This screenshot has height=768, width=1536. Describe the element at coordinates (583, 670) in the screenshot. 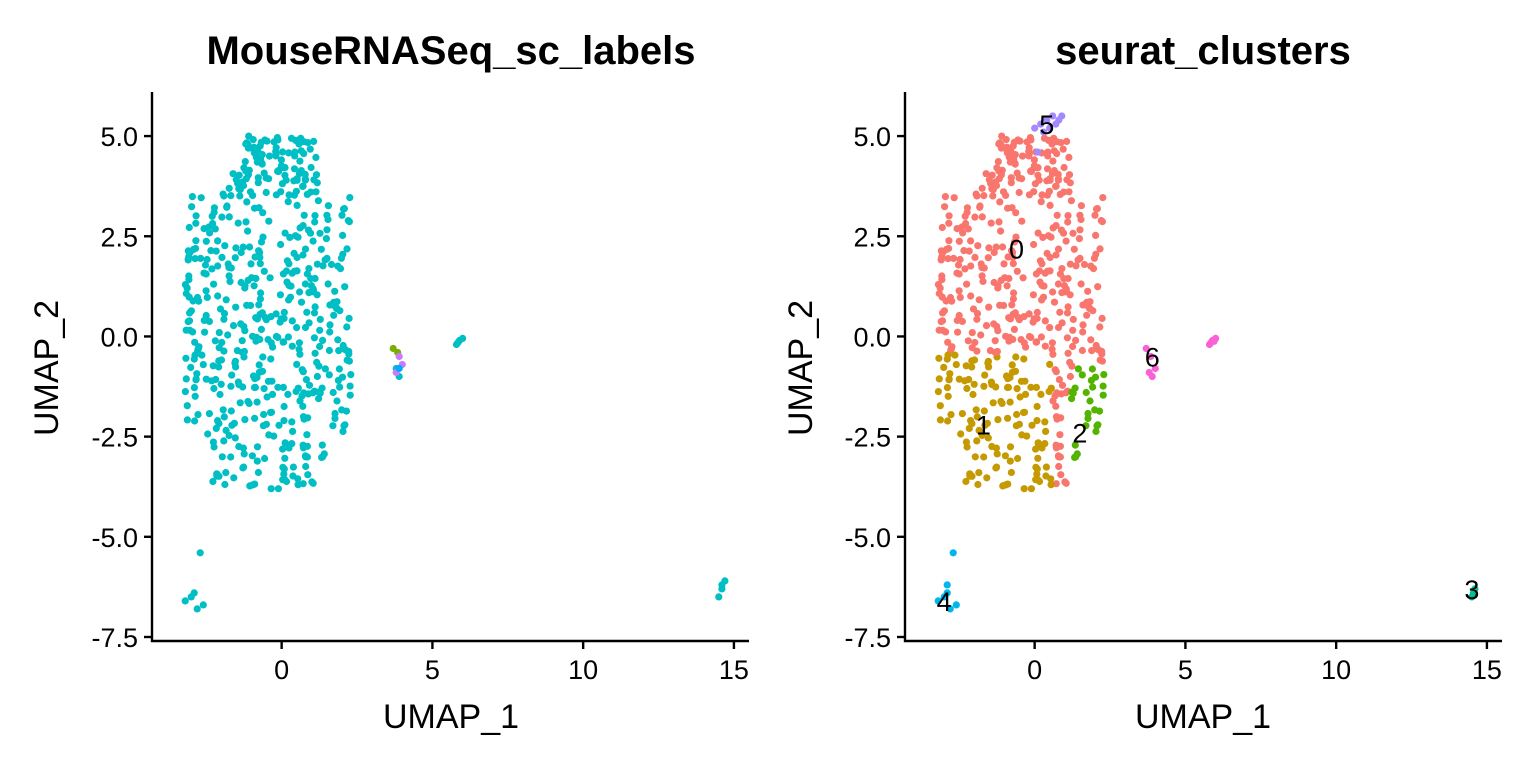

I see `x-tick-label: 10` at that location.